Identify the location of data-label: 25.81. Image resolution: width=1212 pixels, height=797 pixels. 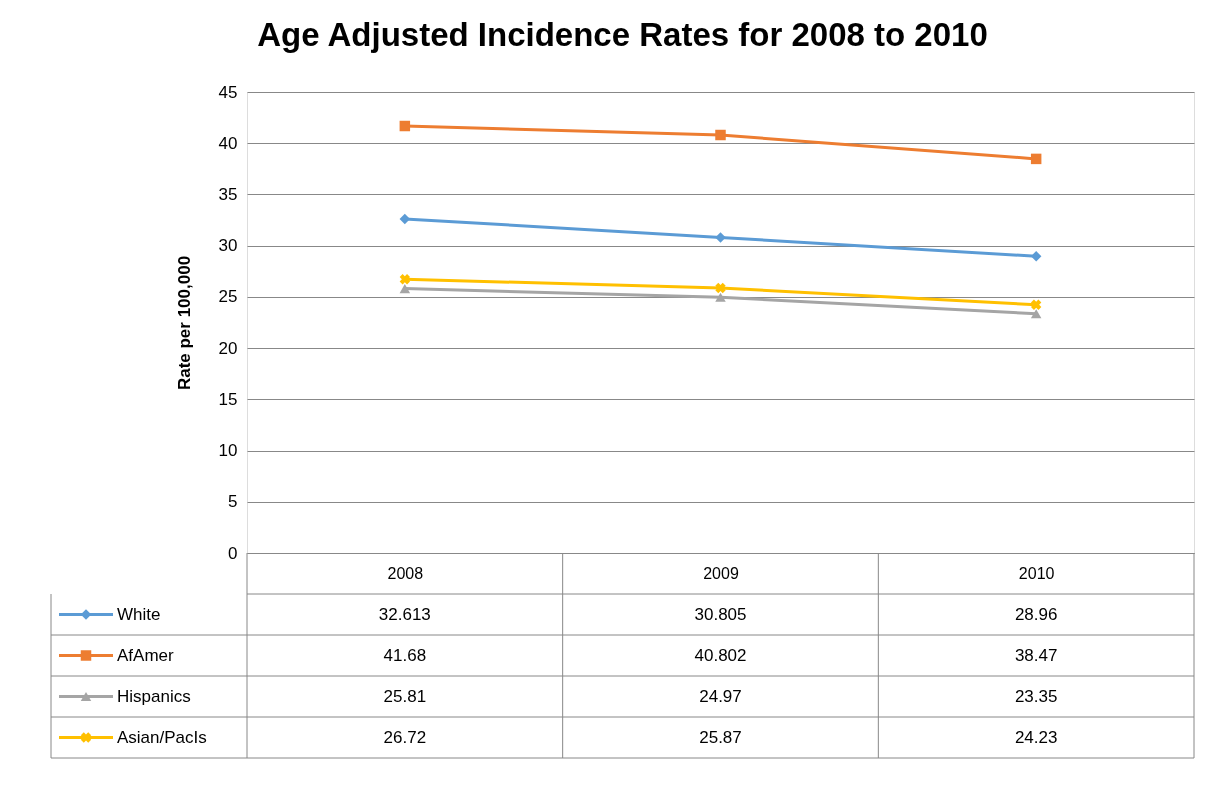
(405, 696).